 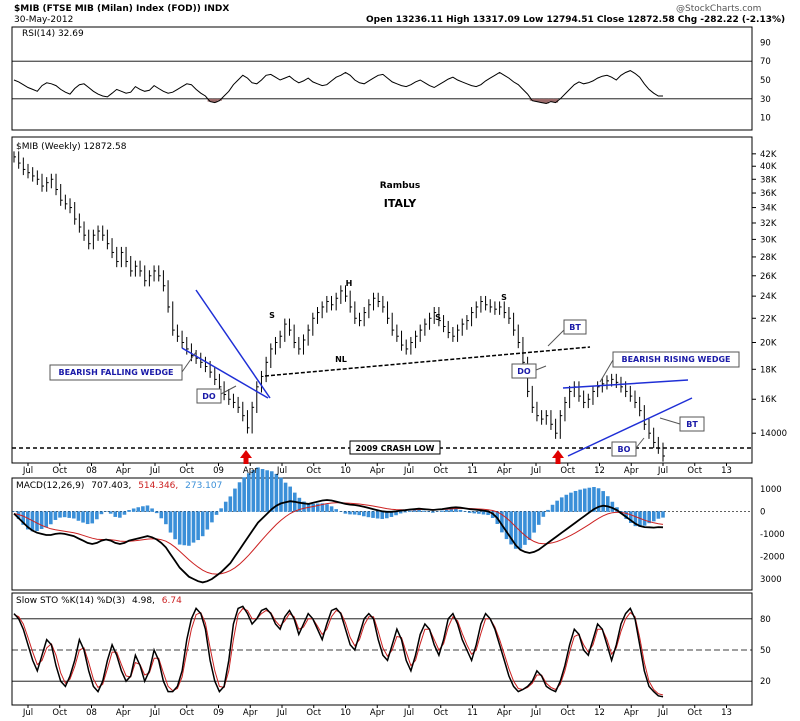 What do you see at coordinates (676, 359) in the screenshot?
I see `rising-wedge-box` at bounding box center [676, 359].